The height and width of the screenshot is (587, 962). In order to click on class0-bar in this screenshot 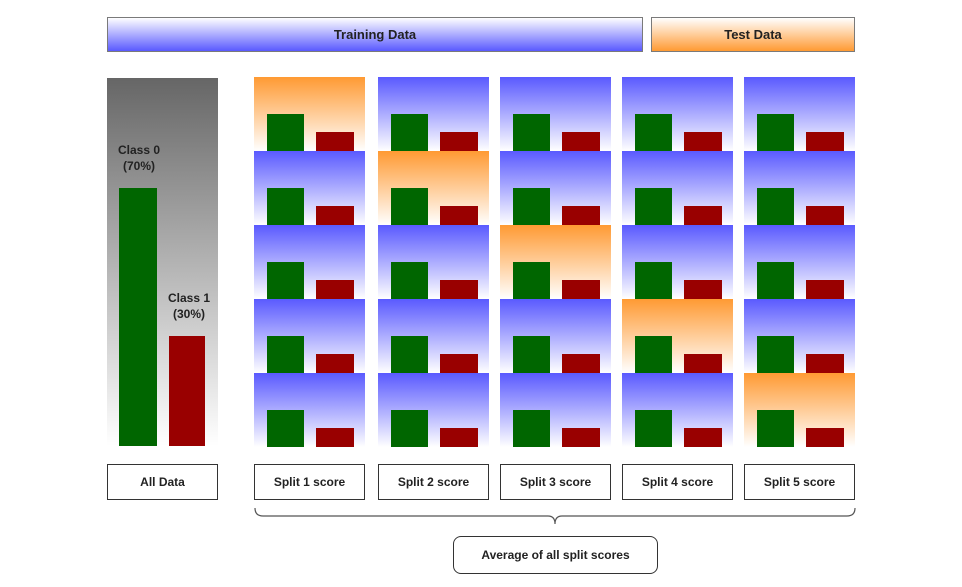, I will do `click(138, 317)`.